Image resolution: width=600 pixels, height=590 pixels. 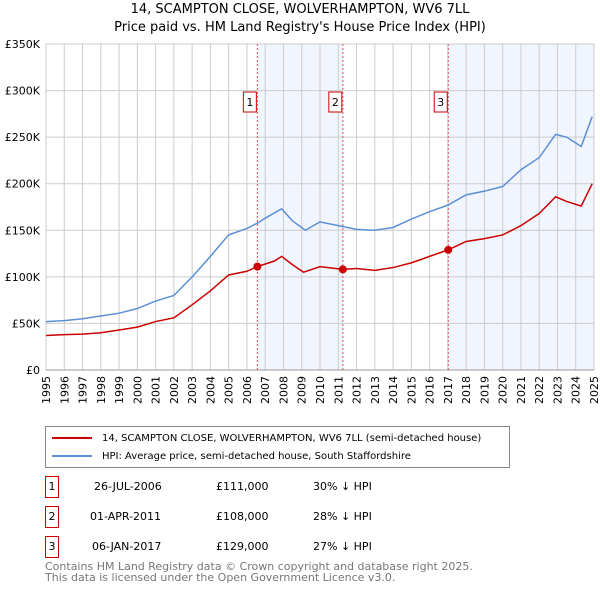 What do you see at coordinates (64, 390) in the screenshot?
I see `x-tick-label: 1996` at bounding box center [64, 390].